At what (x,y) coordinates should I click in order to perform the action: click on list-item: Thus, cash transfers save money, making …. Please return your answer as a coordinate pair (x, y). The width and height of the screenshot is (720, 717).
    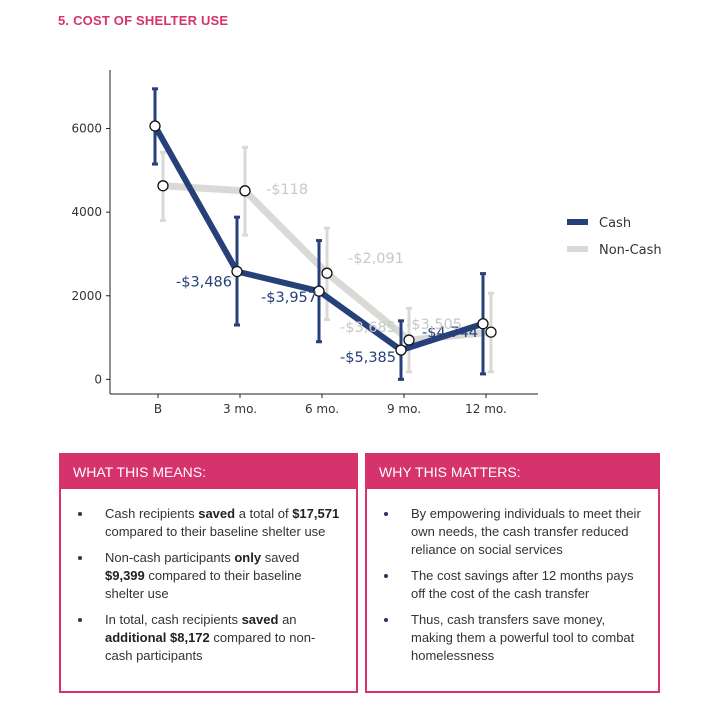
    Looking at the image, I should click on (512, 638).